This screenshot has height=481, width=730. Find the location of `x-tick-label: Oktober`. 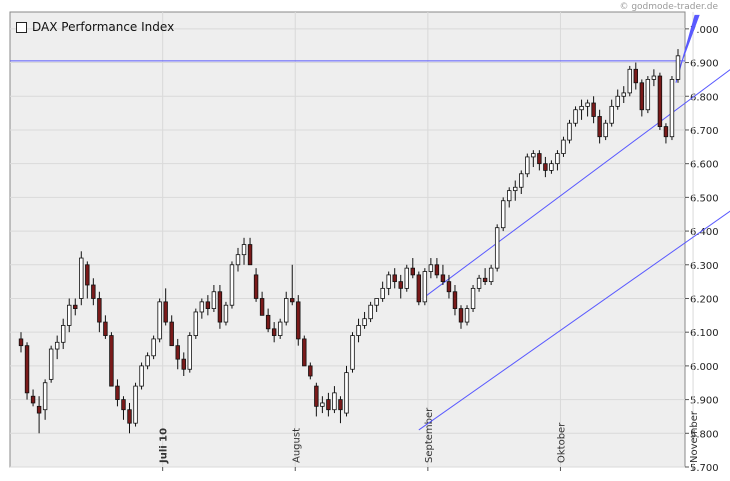

x-tick-label: Oktober is located at coordinates (561, 442).